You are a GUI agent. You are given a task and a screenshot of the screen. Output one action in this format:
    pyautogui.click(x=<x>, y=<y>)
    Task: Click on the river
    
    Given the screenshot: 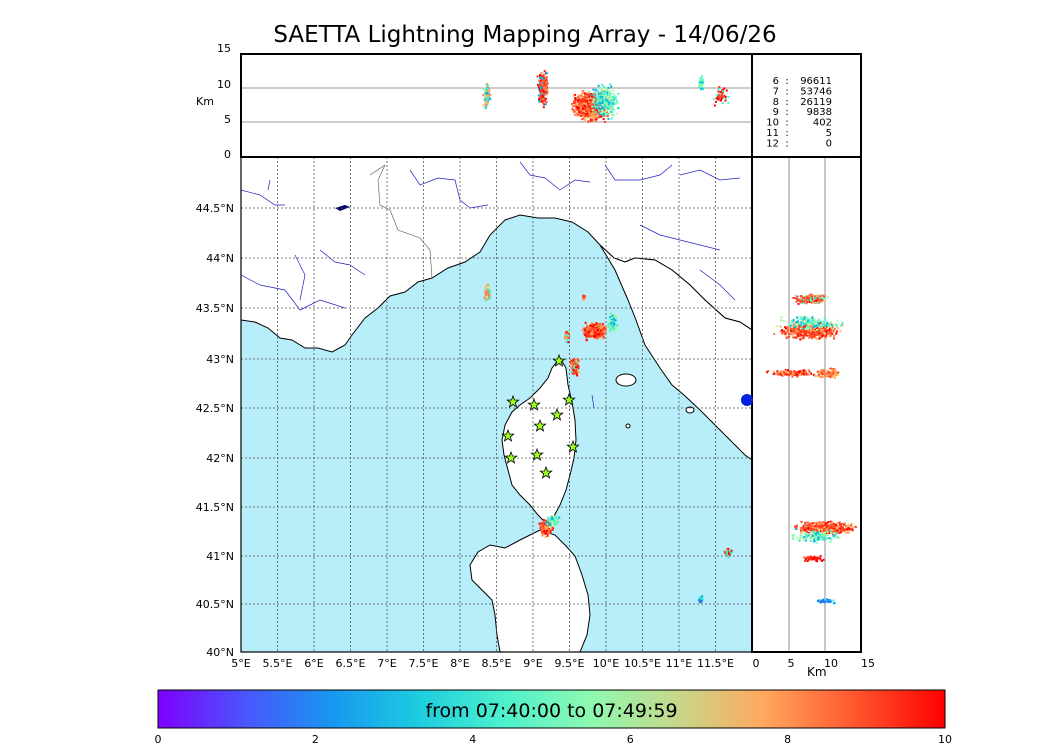 What is the action you would take?
    pyautogui.click(x=680, y=237)
    